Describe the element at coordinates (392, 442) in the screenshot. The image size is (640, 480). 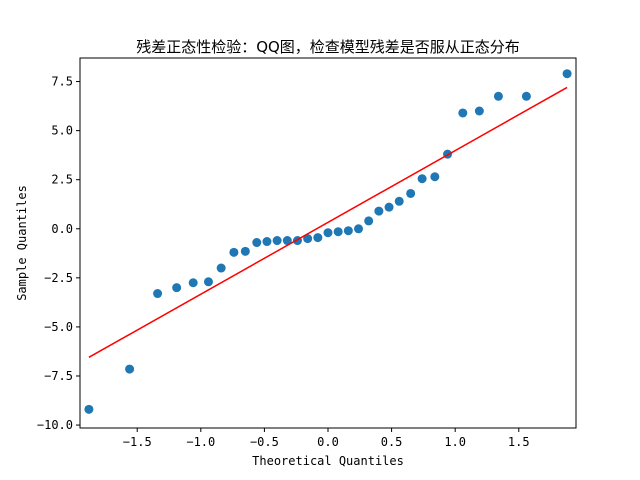
I see `x-tick-label: 0.5` at that location.